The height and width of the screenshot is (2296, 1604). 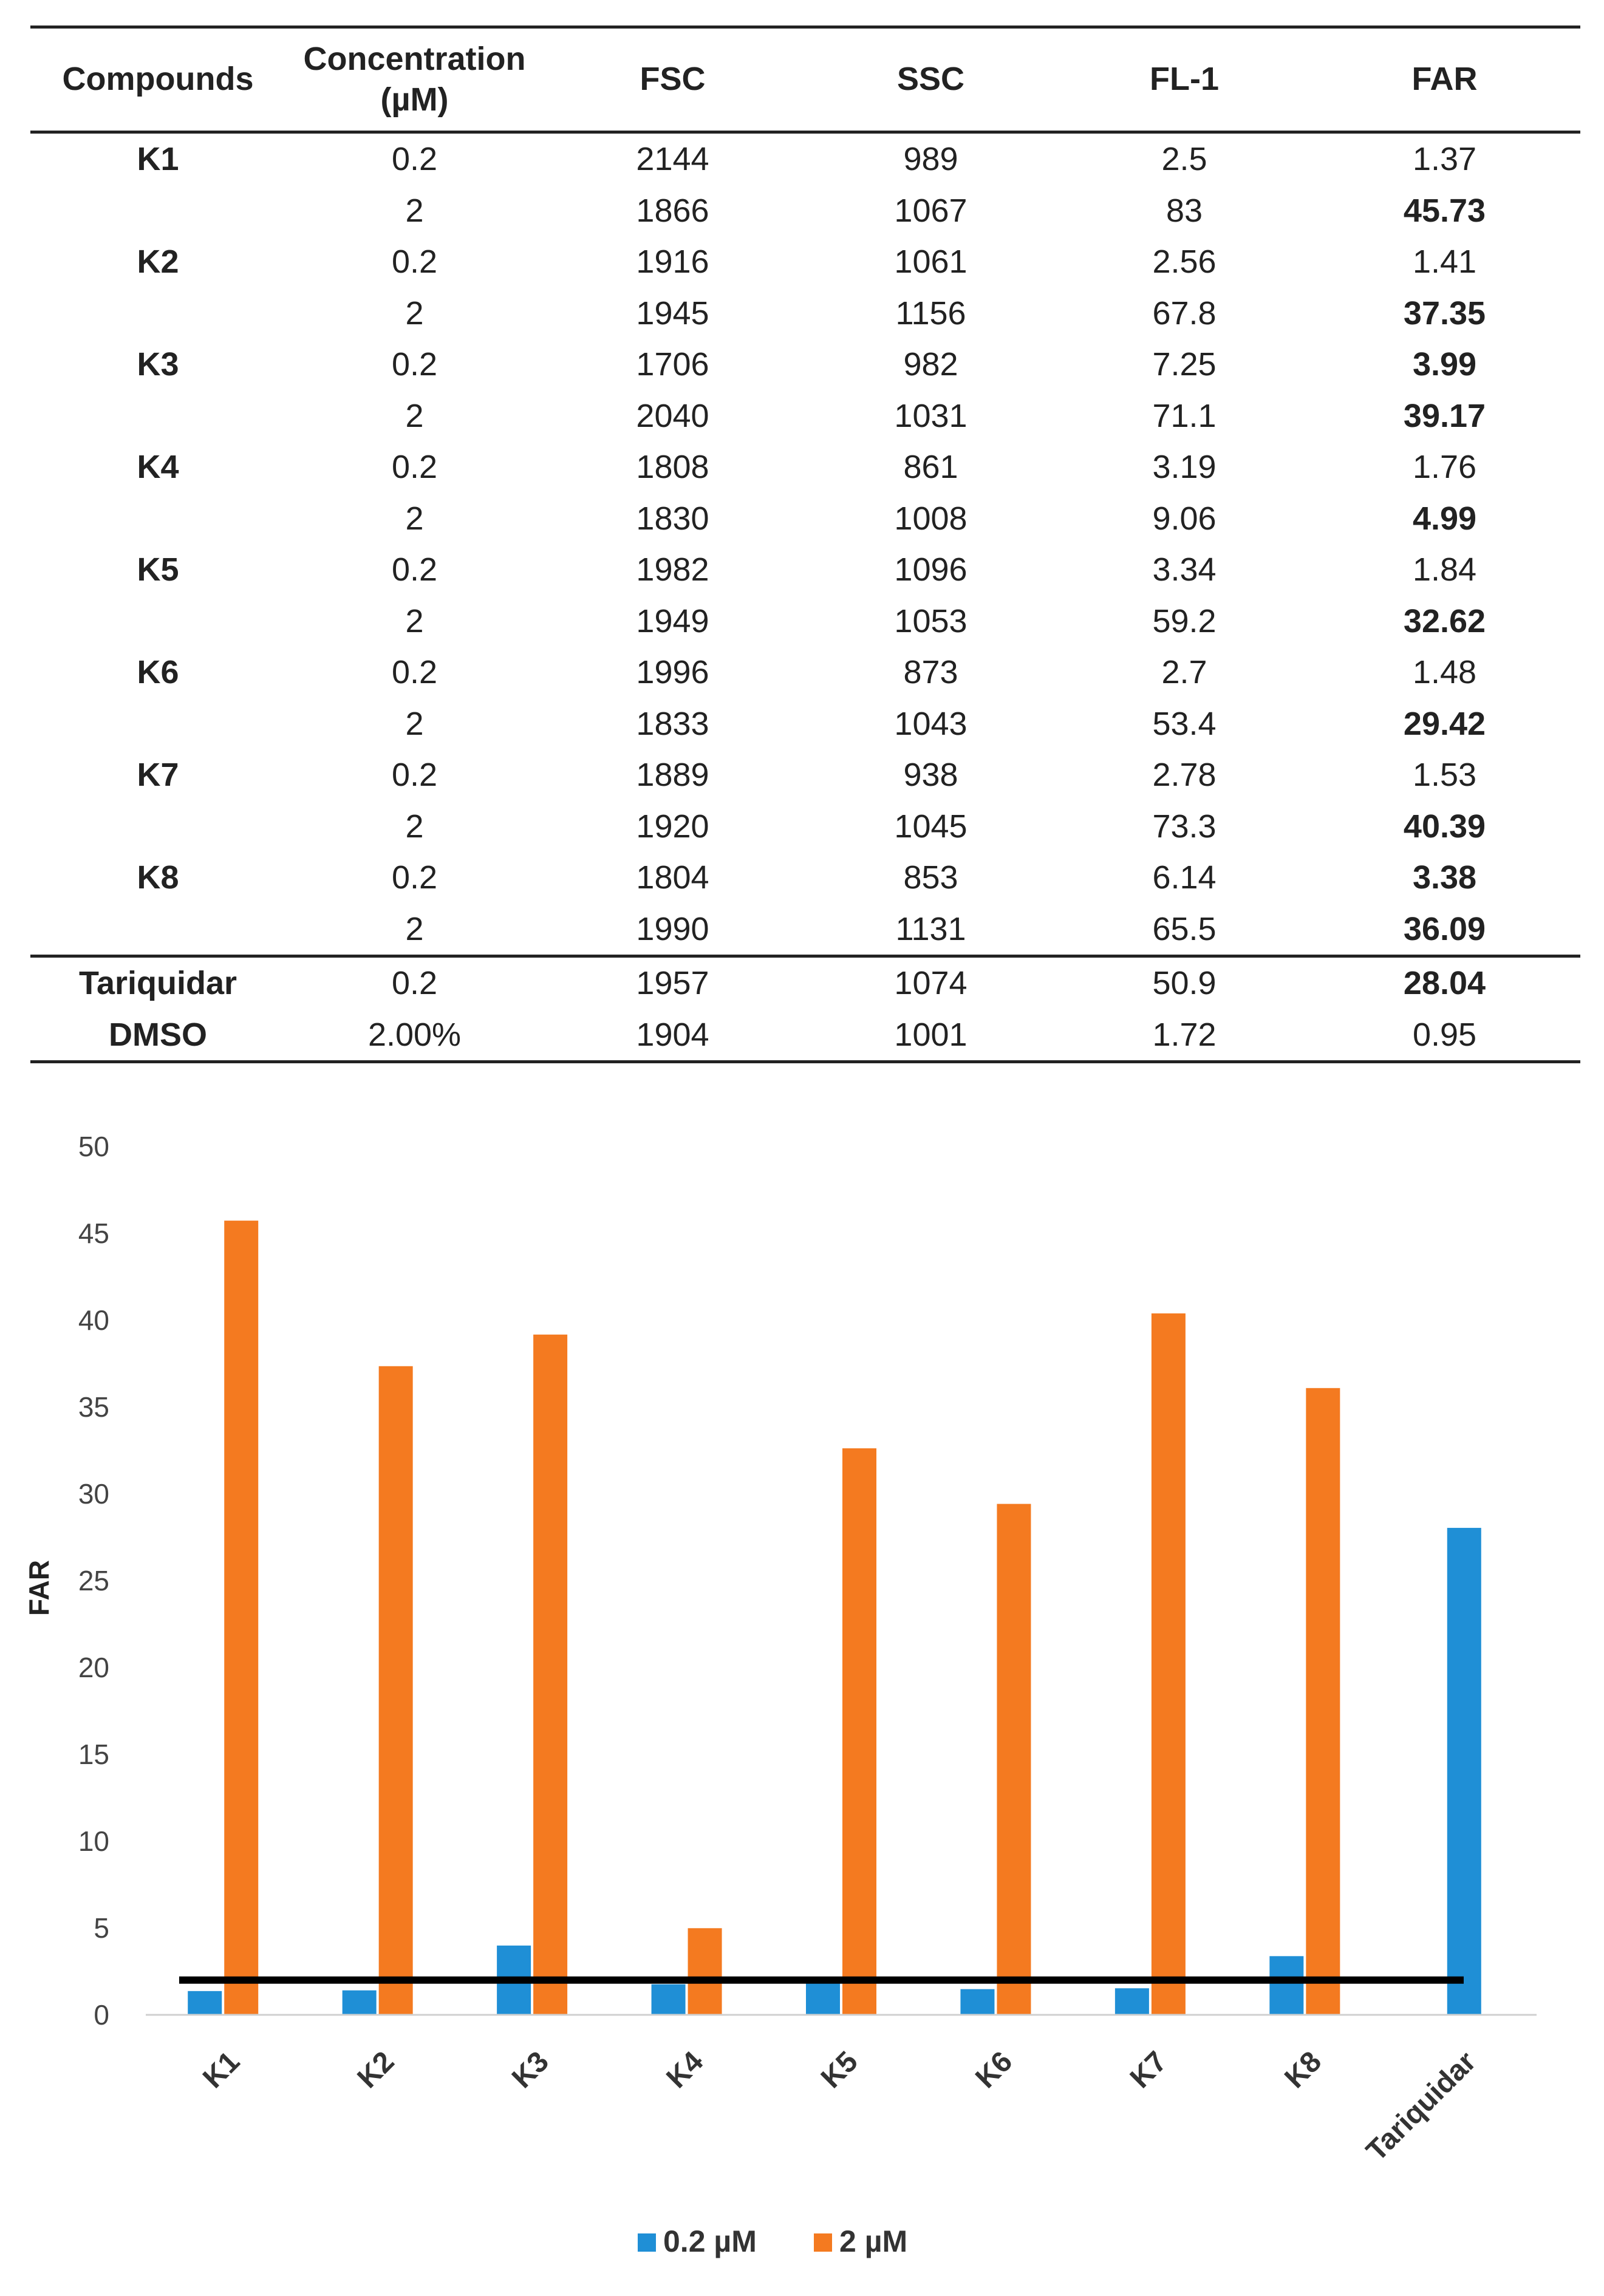 What do you see at coordinates (157, 1036) in the screenshot?
I see `compound-cell: DMSO` at bounding box center [157, 1036].